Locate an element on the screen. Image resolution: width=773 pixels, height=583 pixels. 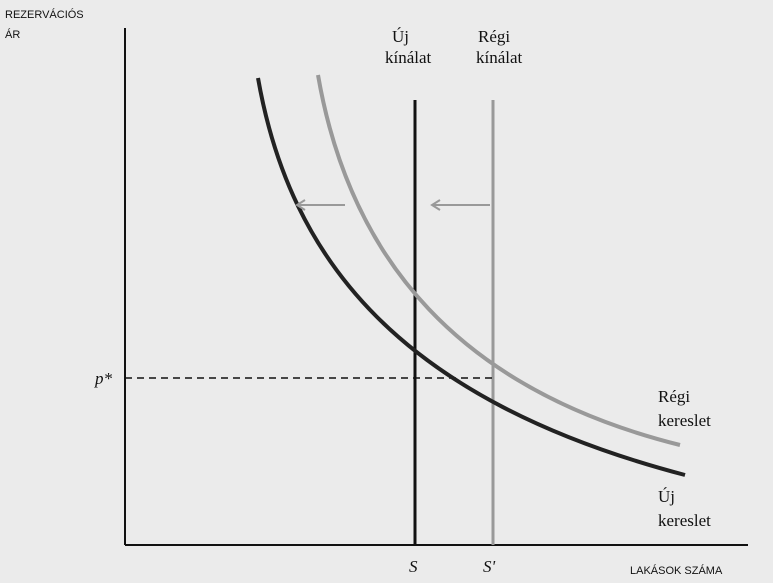
x-axis-label: LAKÁSOK SZÁMA is located at coordinates (676, 570).